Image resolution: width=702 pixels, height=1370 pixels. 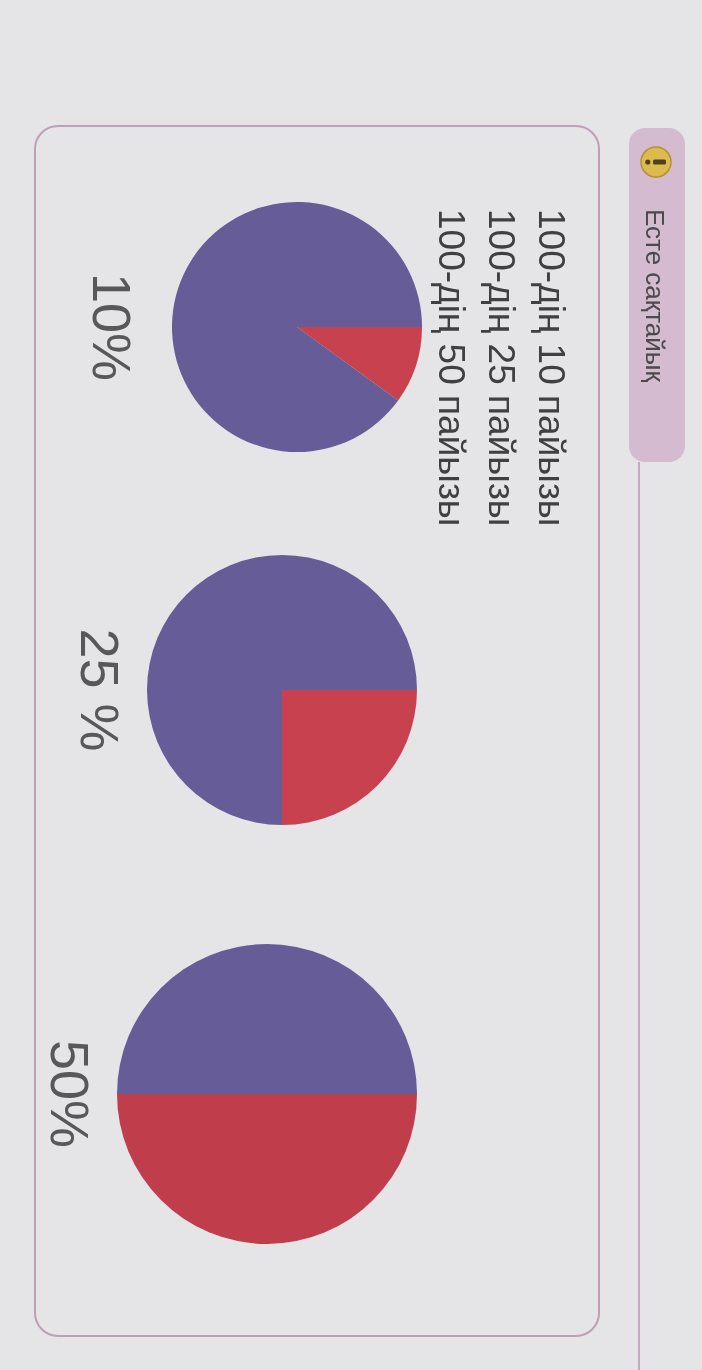 What do you see at coordinates (451, 368) in the screenshot?
I see `text: 100-дің 50 пайызы` at bounding box center [451, 368].